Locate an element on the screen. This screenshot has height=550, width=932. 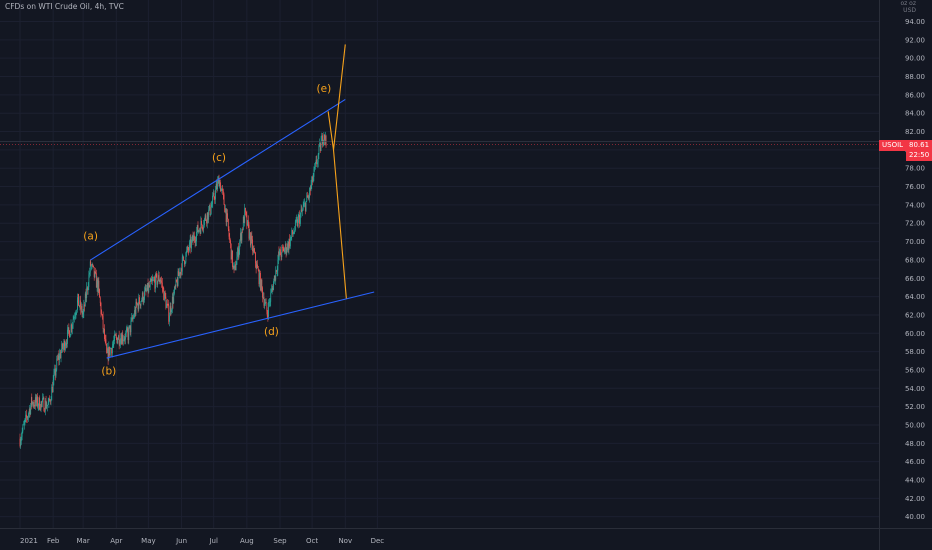
price-tick-label: 54.00 is located at coordinates (915, 389).